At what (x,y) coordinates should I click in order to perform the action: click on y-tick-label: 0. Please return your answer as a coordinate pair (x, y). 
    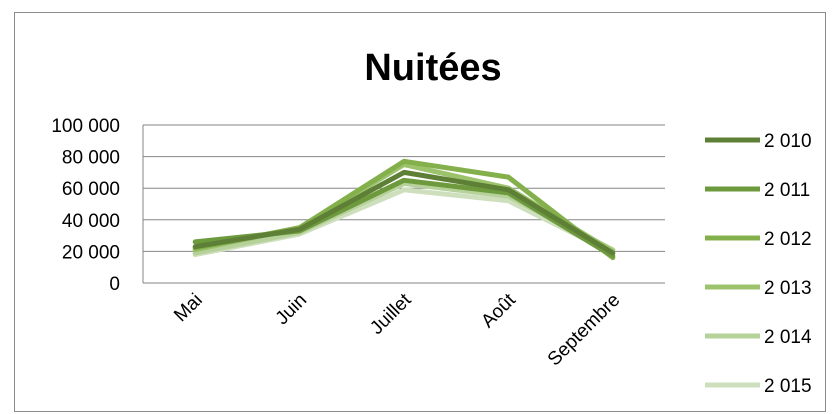
    Looking at the image, I should click on (114, 284).